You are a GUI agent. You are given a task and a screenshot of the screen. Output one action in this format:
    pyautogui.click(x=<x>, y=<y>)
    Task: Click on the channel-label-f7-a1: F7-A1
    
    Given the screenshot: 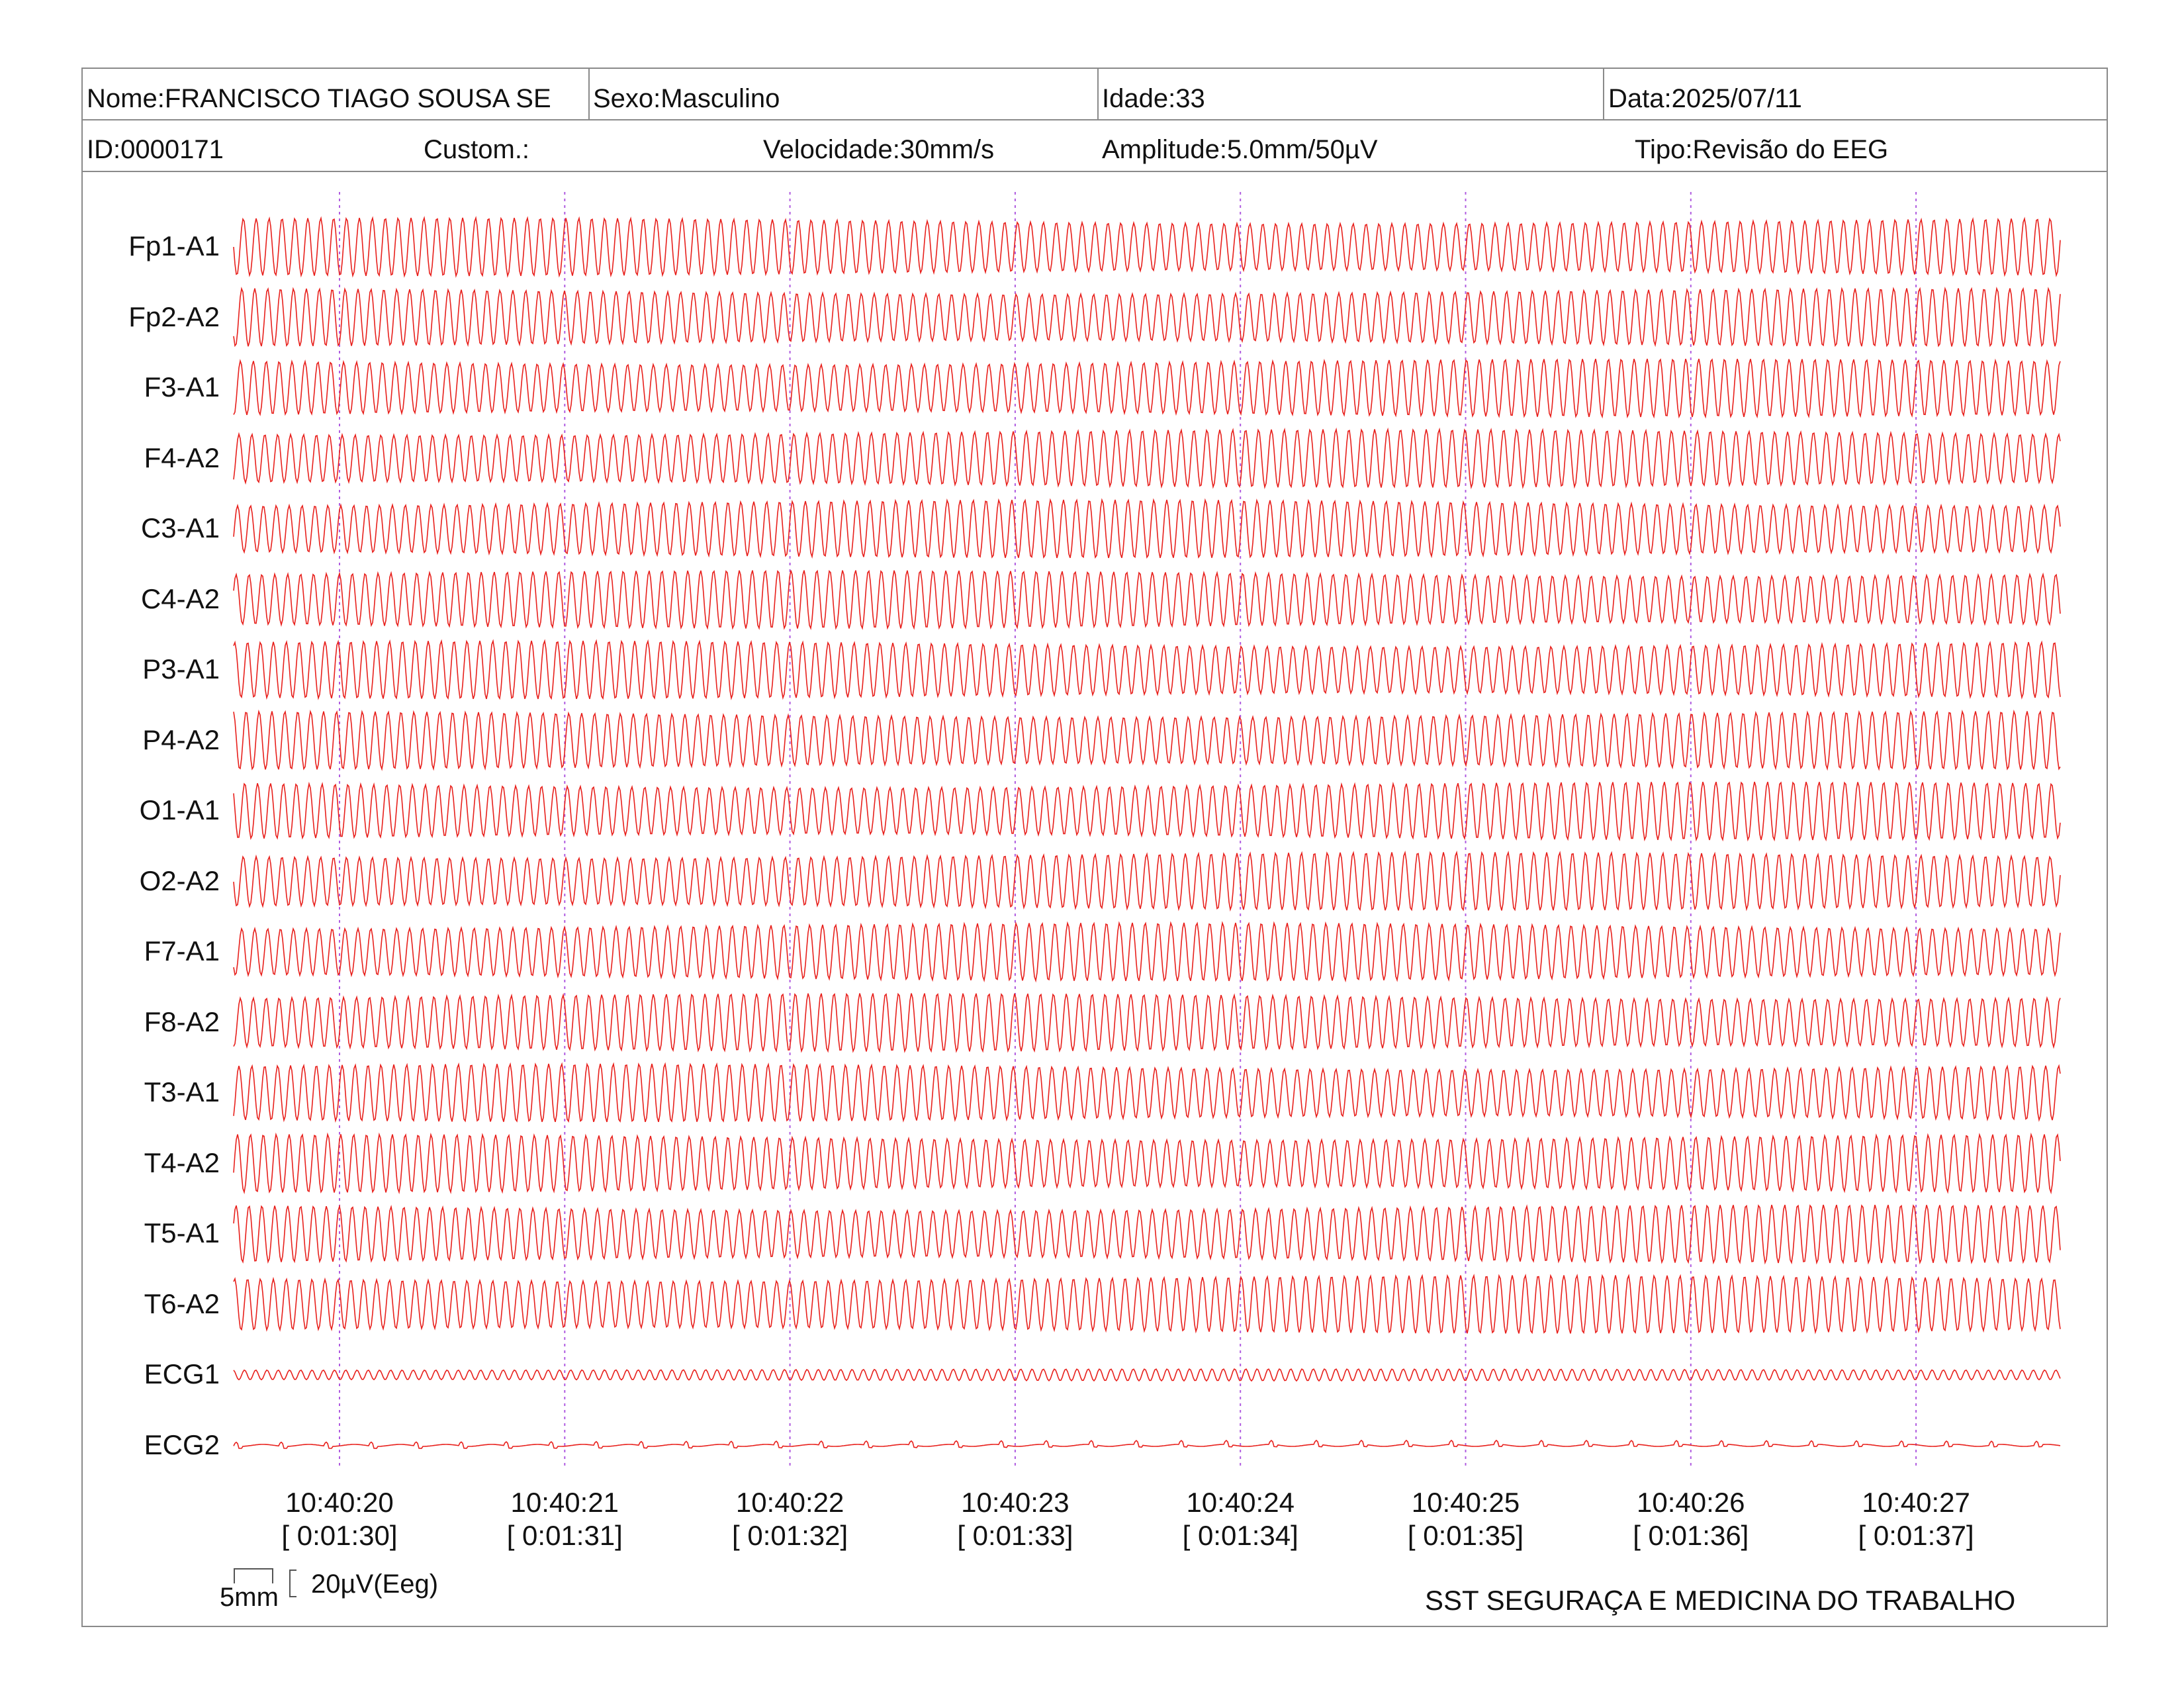 What is the action you would take?
    pyautogui.click(x=182, y=950)
    